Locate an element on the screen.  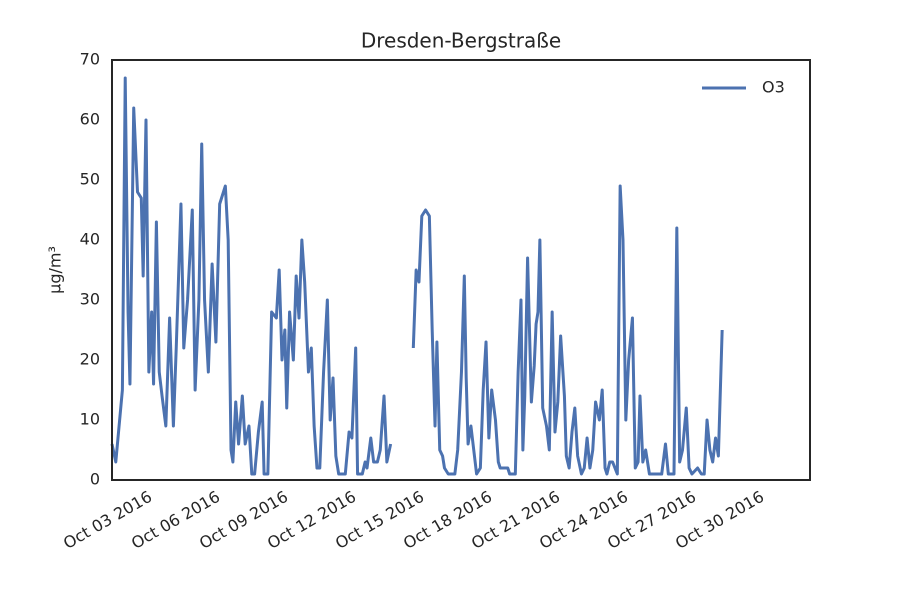
y-tick-label: 60 is located at coordinates (90, 119).